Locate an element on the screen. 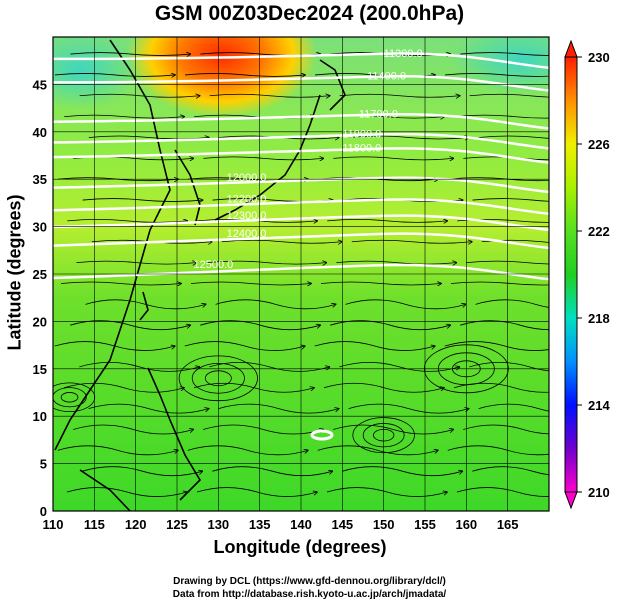 This screenshot has height=605, width=619. y-tick-label: 20 is located at coordinates (40, 321).